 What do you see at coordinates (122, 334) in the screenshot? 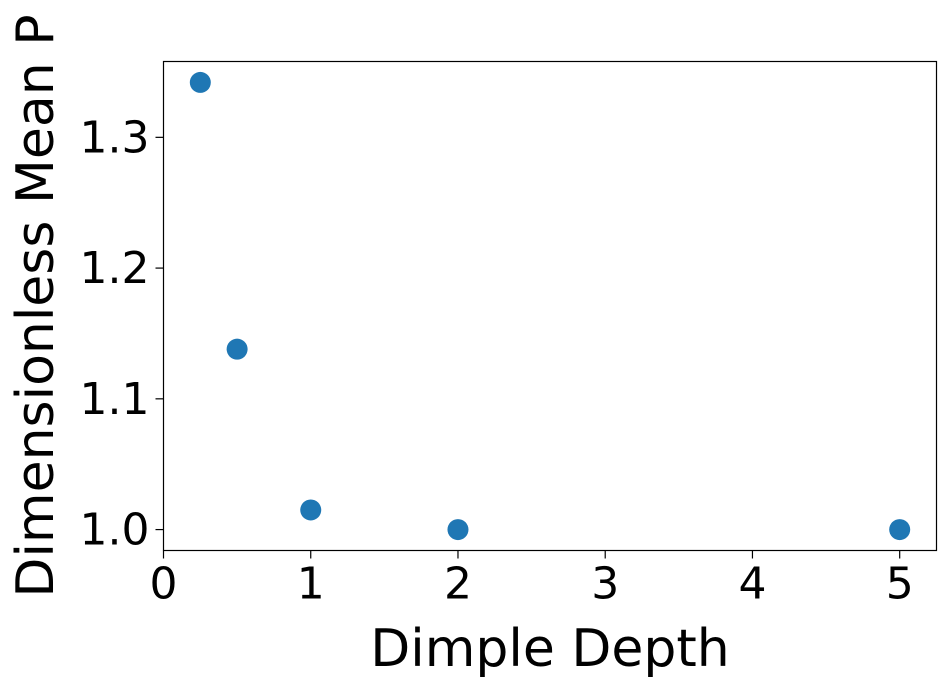
I see `y-axis-ticks: 1.0 1.1 1.2 1.3` at bounding box center [122, 334].